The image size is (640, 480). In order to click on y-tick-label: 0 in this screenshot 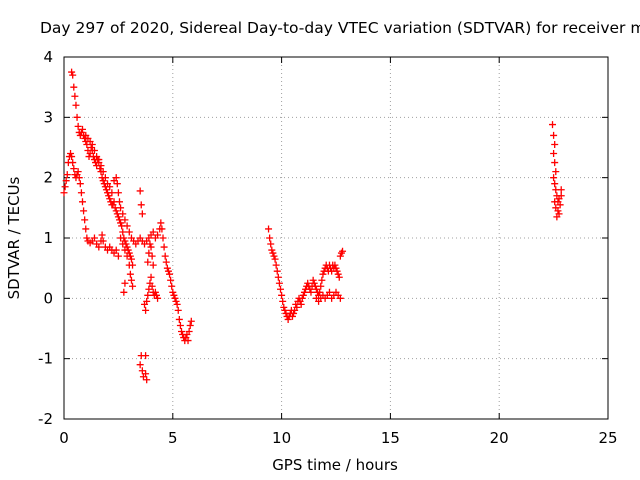, I will do `click(48, 298)`.